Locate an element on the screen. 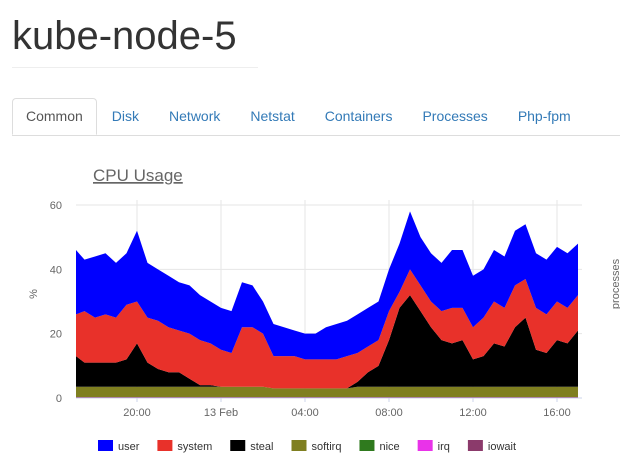  legend-item-softirq: softirq is located at coordinates (316, 446).